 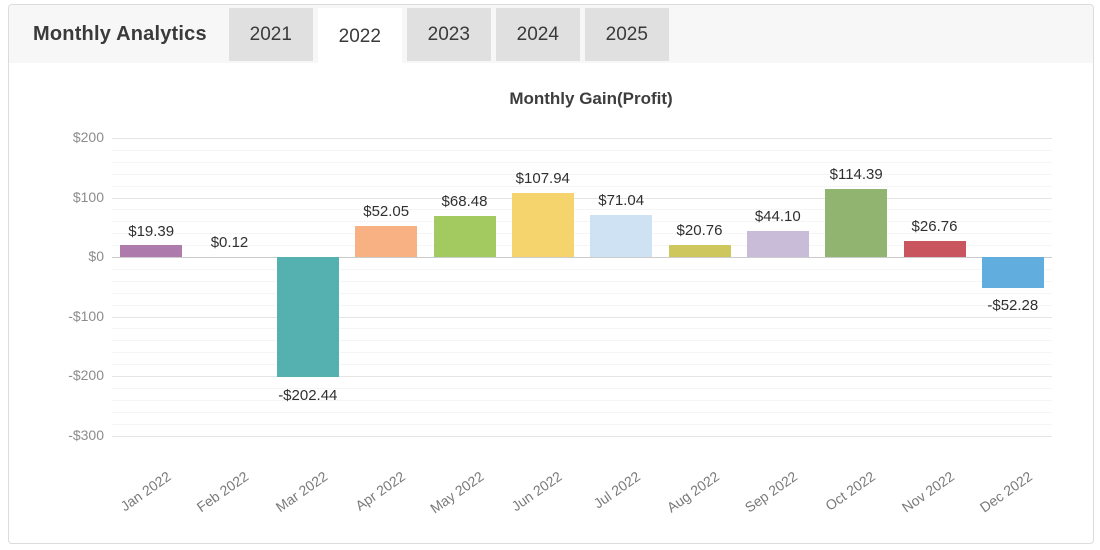 What do you see at coordinates (934, 249) in the screenshot?
I see `bar-nov` at bounding box center [934, 249].